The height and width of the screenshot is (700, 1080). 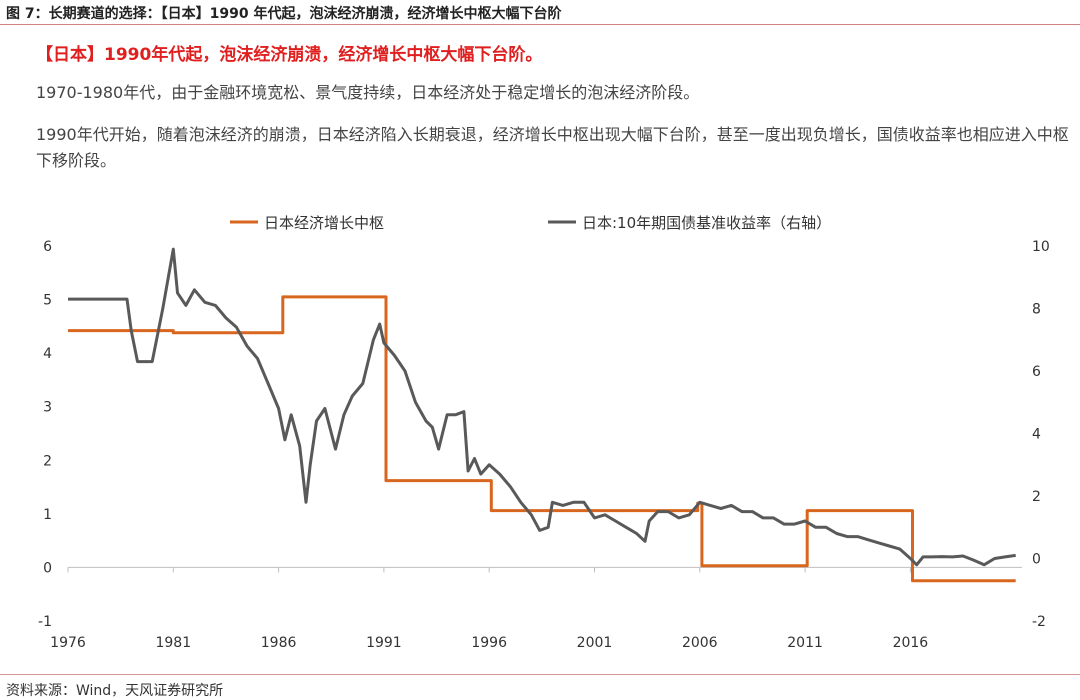 I want to click on source-note: 资料来源：Wind，天风证券研究所, so click(x=115, y=691).